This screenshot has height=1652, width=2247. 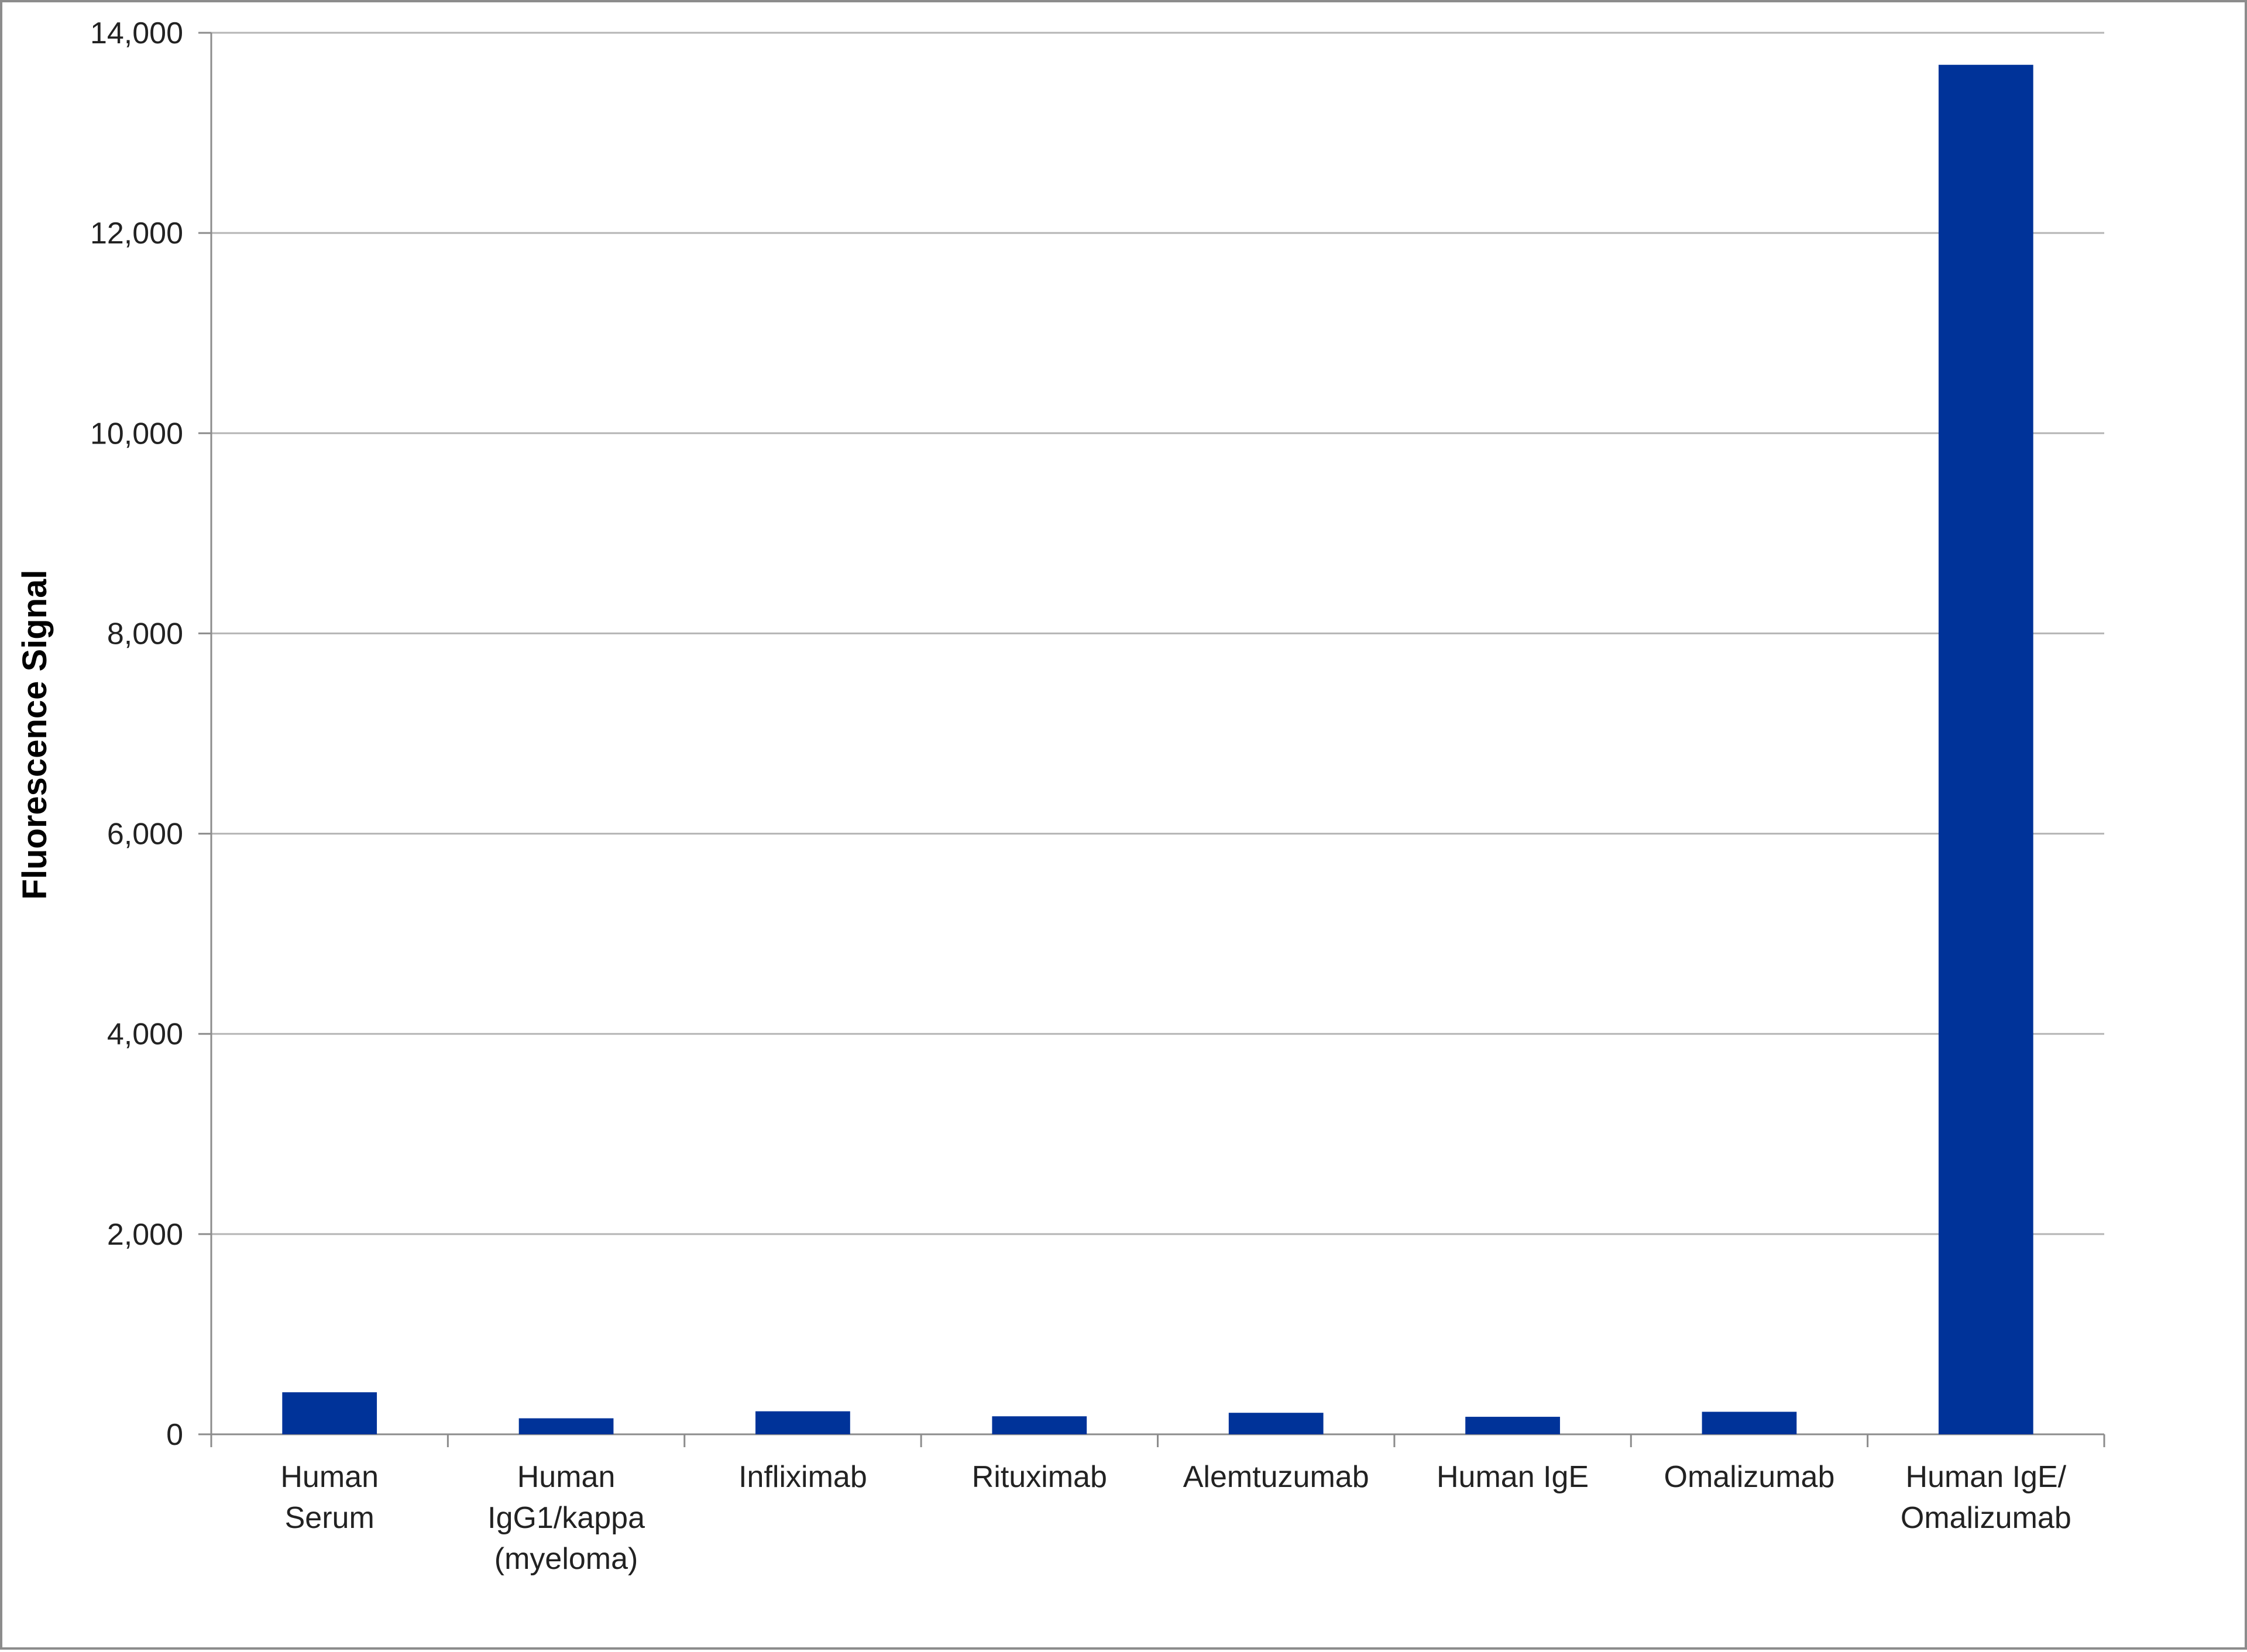 What do you see at coordinates (1040, 1477) in the screenshot?
I see `x-category-label: Rituximab` at bounding box center [1040, 1477].